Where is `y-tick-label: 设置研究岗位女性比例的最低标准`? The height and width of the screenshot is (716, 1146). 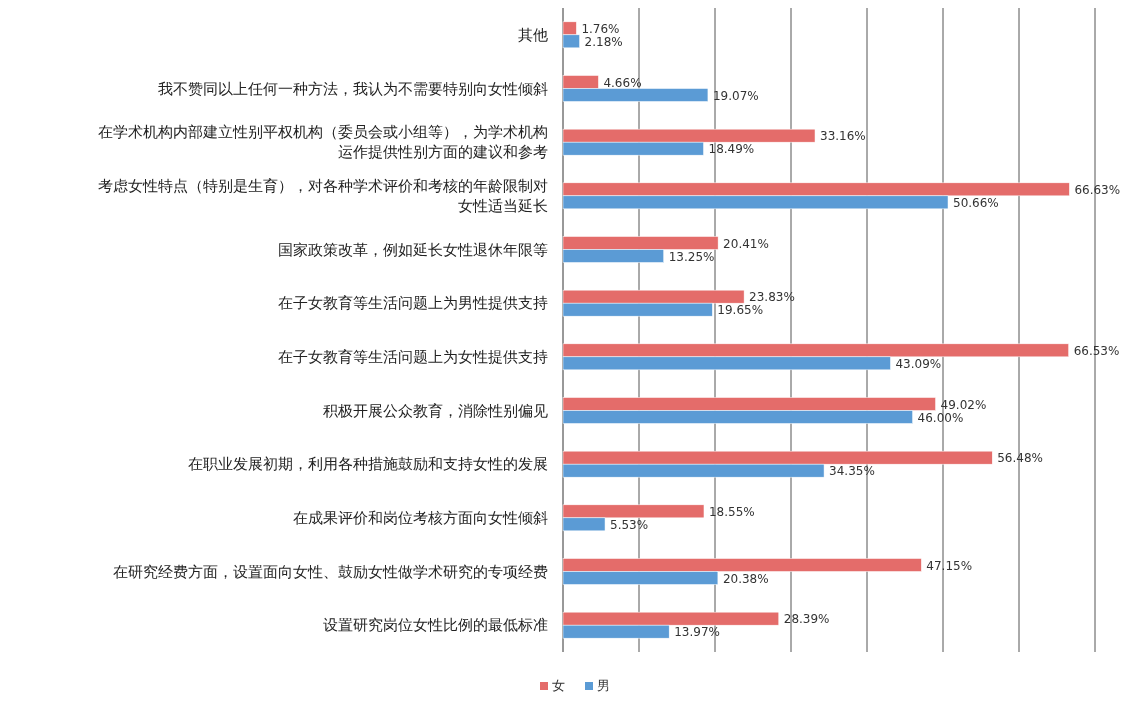
y-tick-label: 设置研究岗位女性比例的最低标准 is located at coordinates (435, 625).